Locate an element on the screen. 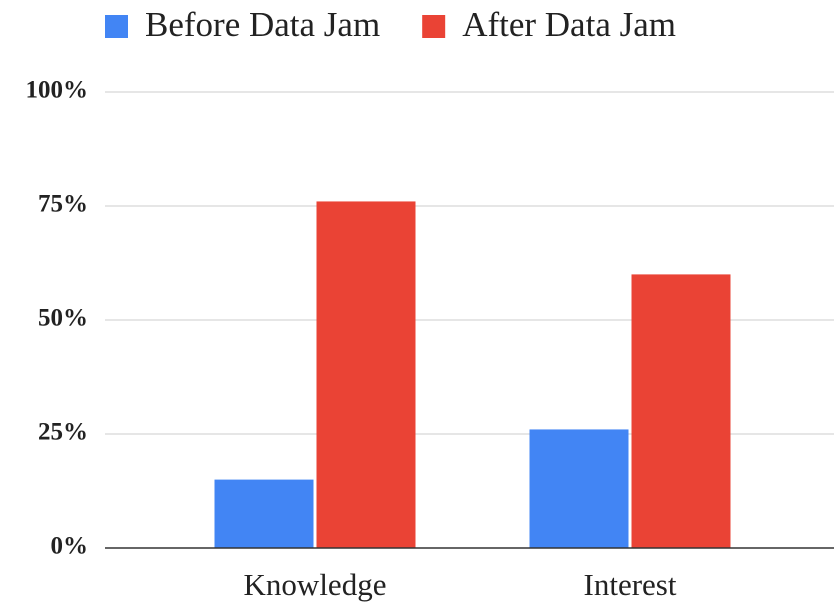 The width and height of the screenshot is (834, 607). y-tick-label: 100% is located at coordinates (57, 90).